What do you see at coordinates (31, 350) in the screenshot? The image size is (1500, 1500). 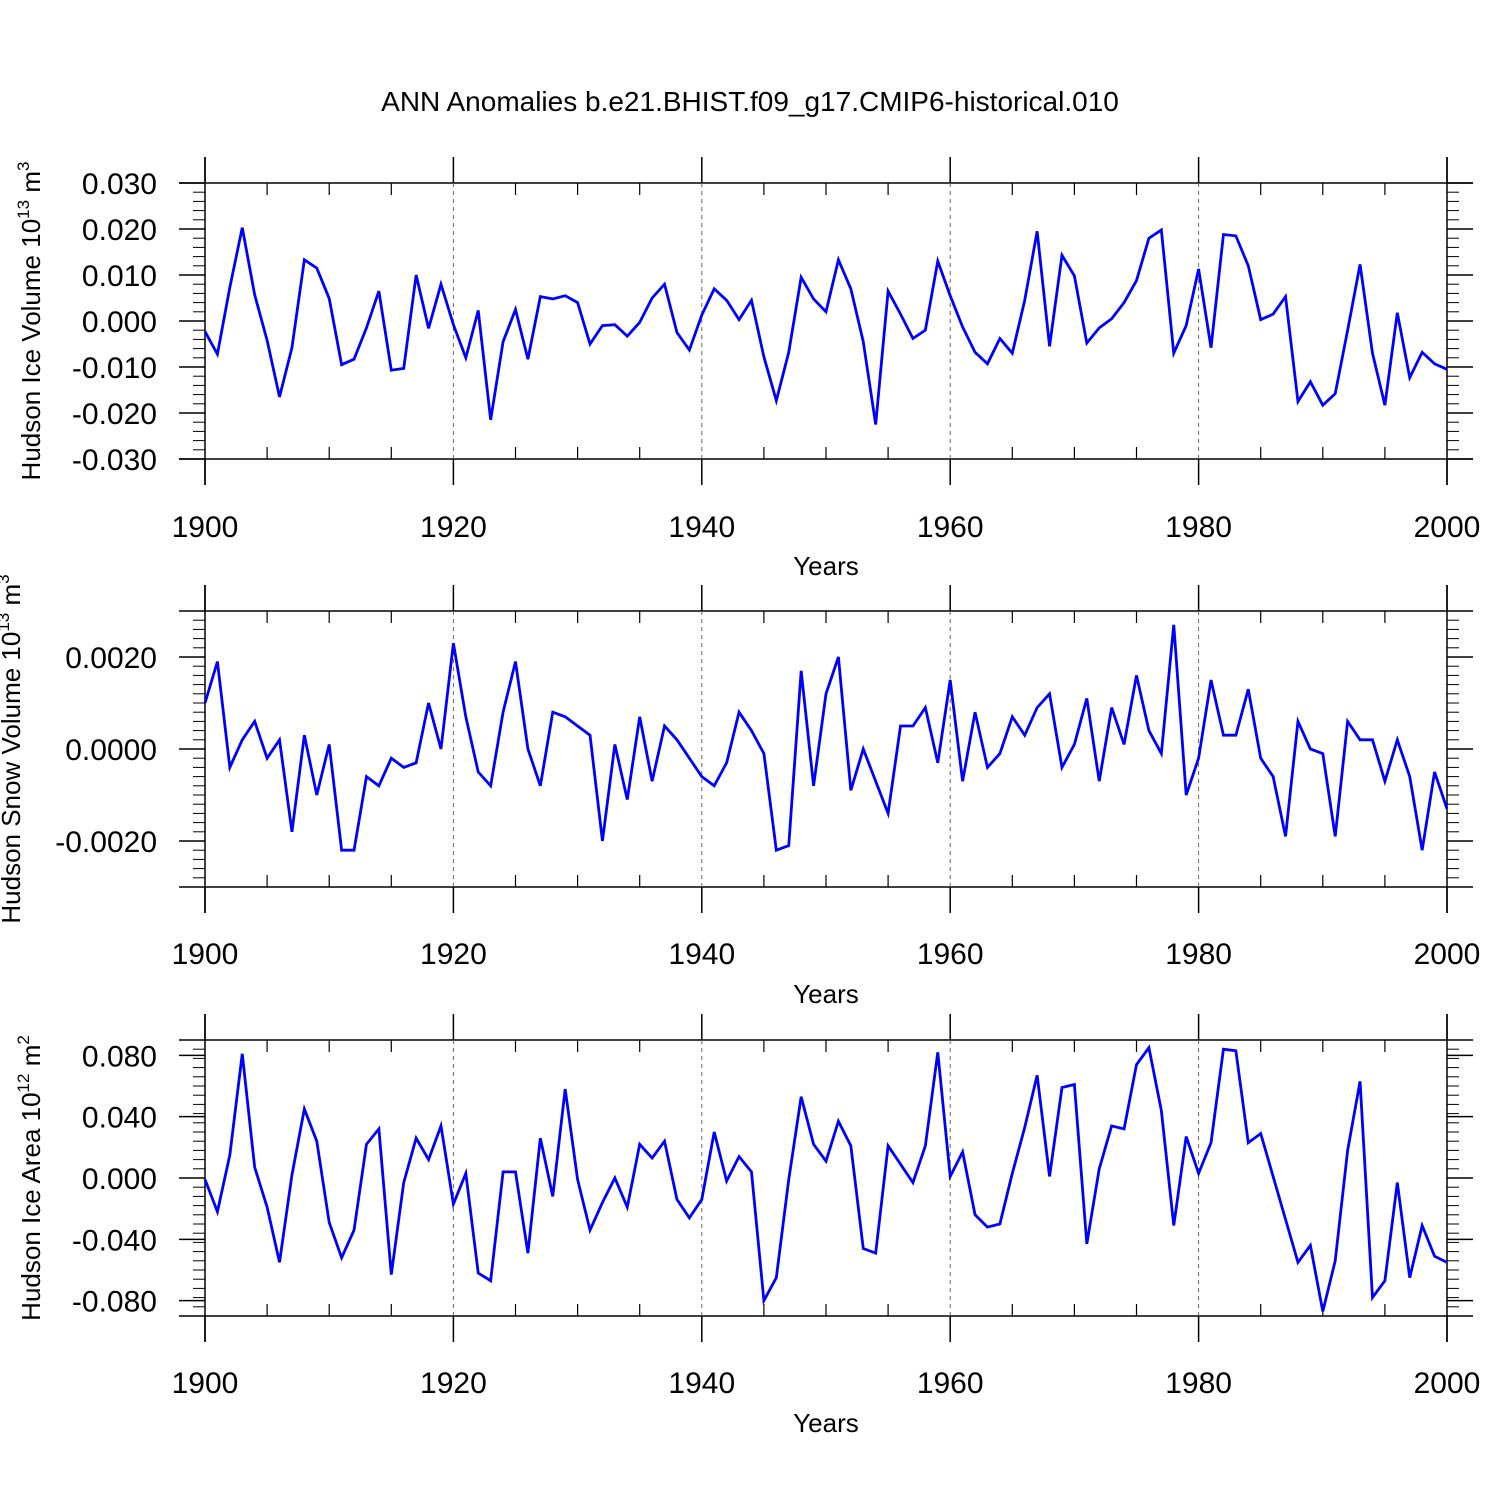 I see `y-axis-title-text: Hudson Ice Volume 10` at bounding box center [31, 350].